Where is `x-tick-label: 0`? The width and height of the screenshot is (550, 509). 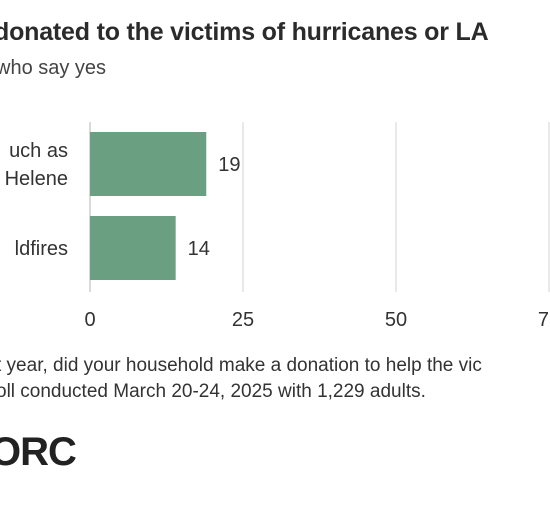 x-tick-label: 0 is located at coordinates (89, 320).